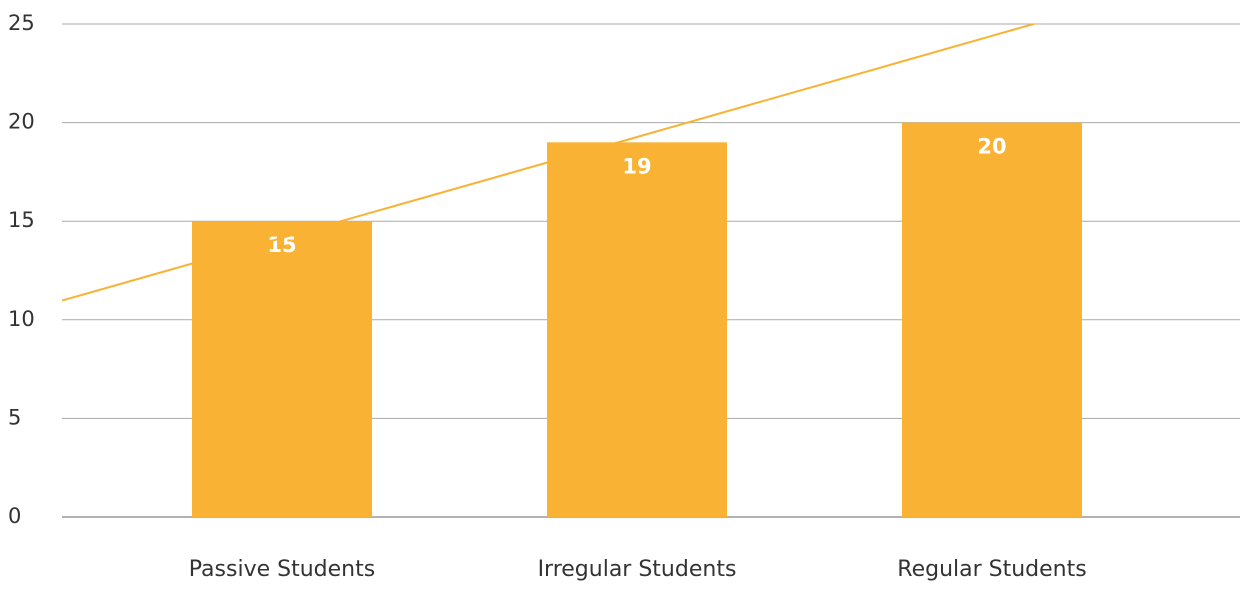 The image size is (1240, 590). What do you see at coordinates (991, 569) in the screenshot?
I see `x-tick-label: Regular Students` at bounding box center [991, 569].